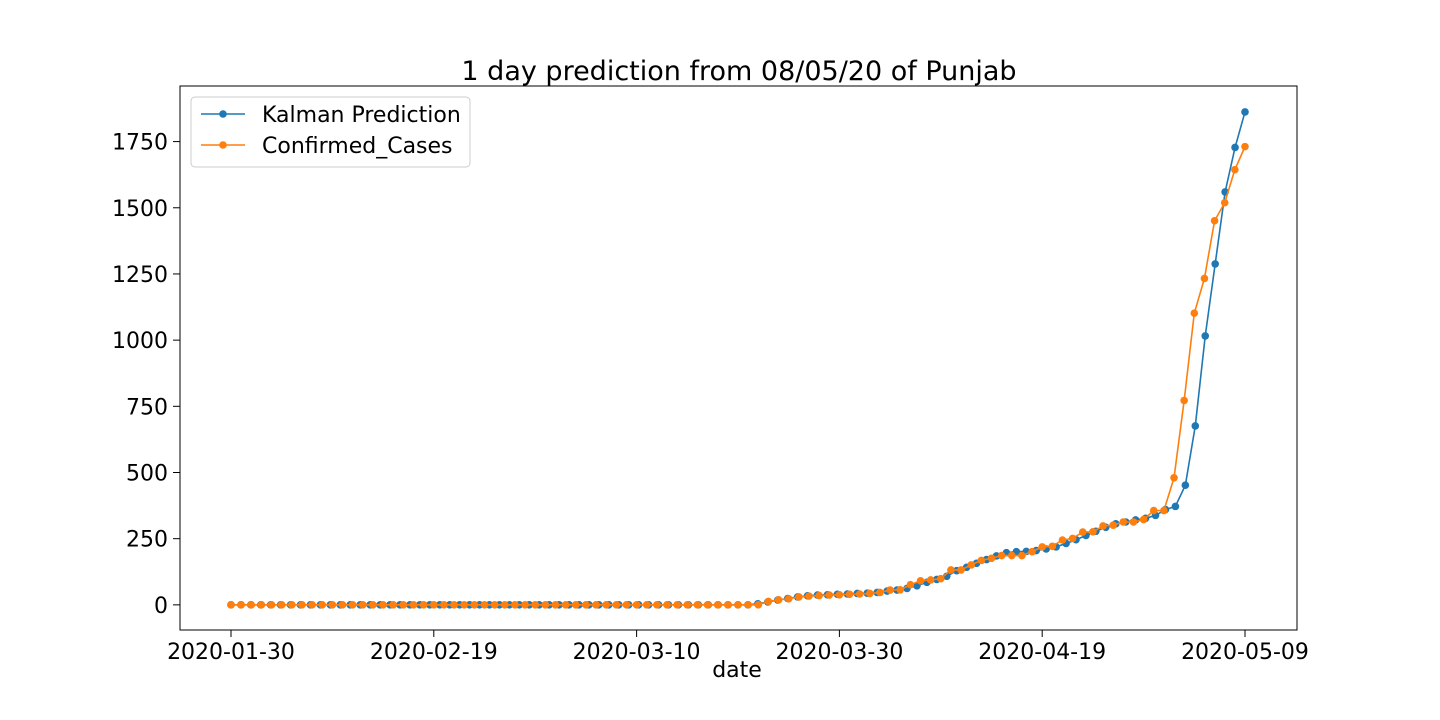  I want to click on y-tick-label: 1250, so click(140, 275).